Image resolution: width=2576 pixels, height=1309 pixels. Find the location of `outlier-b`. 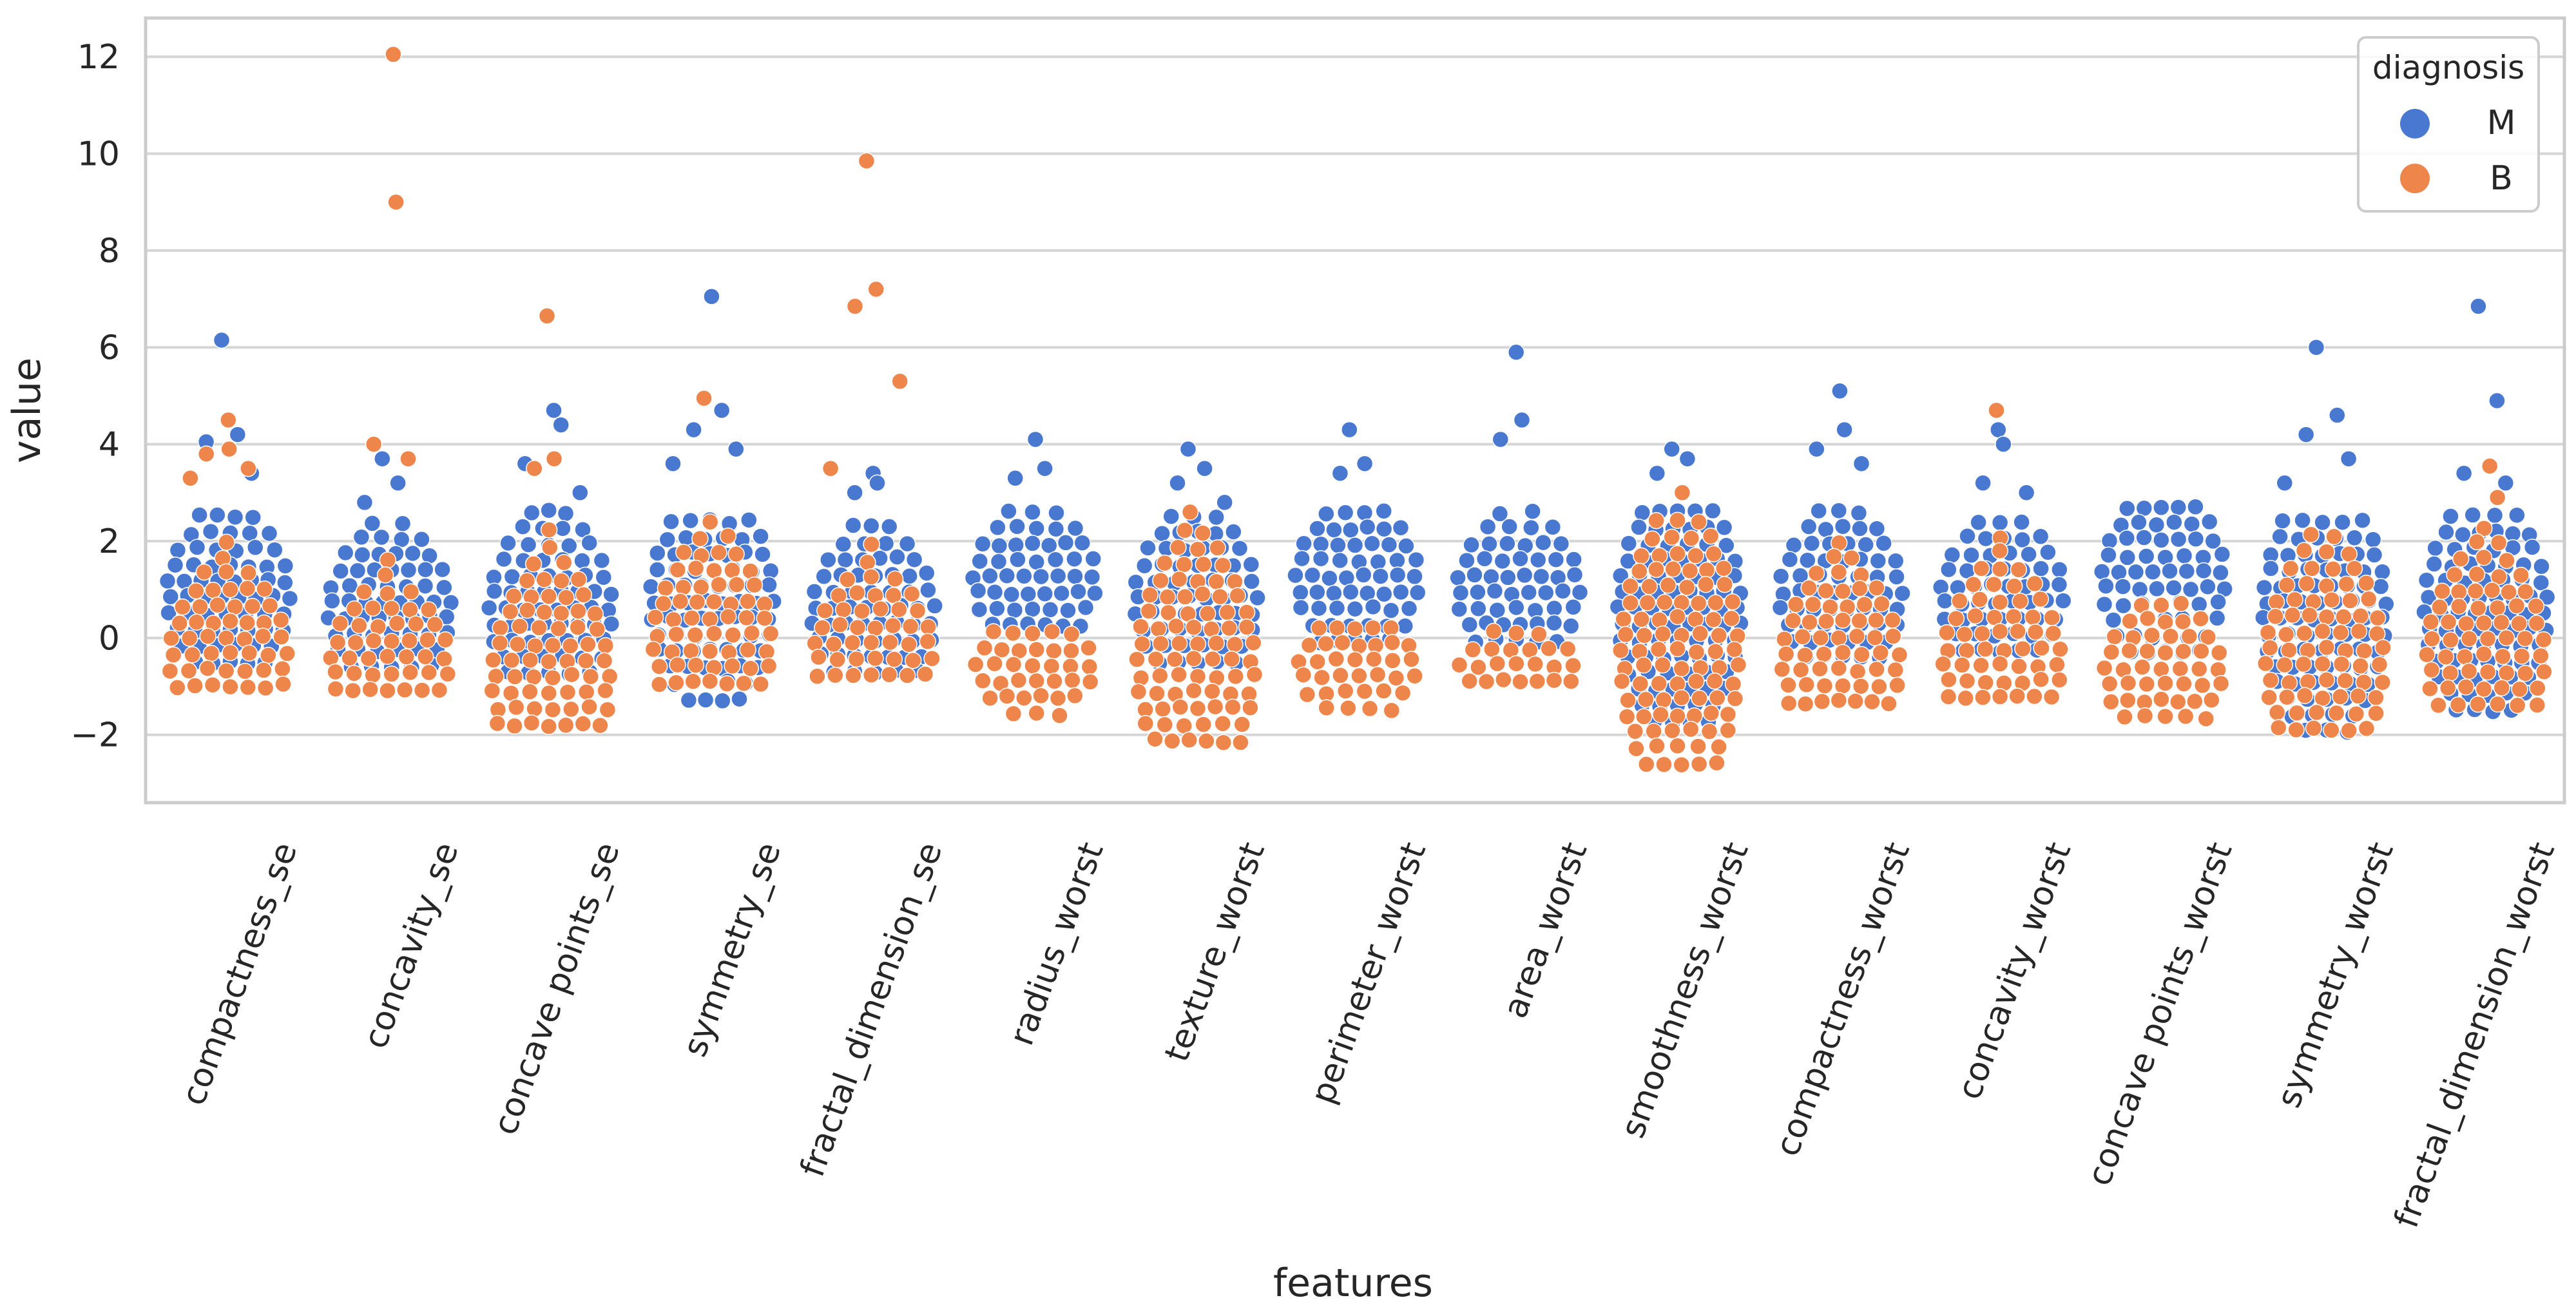

outlier-b is located at coordinates (831, 468).